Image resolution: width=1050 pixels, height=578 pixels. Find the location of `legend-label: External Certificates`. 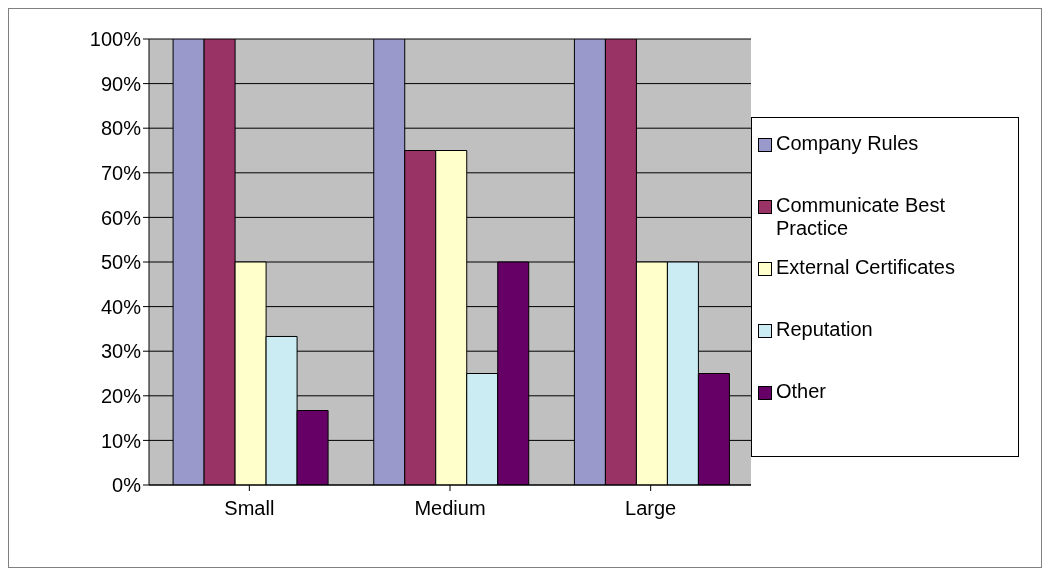

legend-label: External Certificates is located at coordinates (865, 267).